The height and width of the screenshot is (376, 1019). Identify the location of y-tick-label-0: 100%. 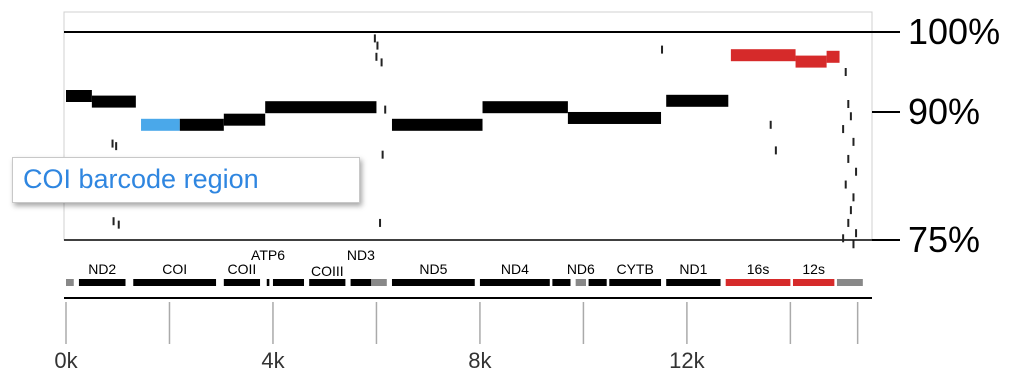
(954, 31).